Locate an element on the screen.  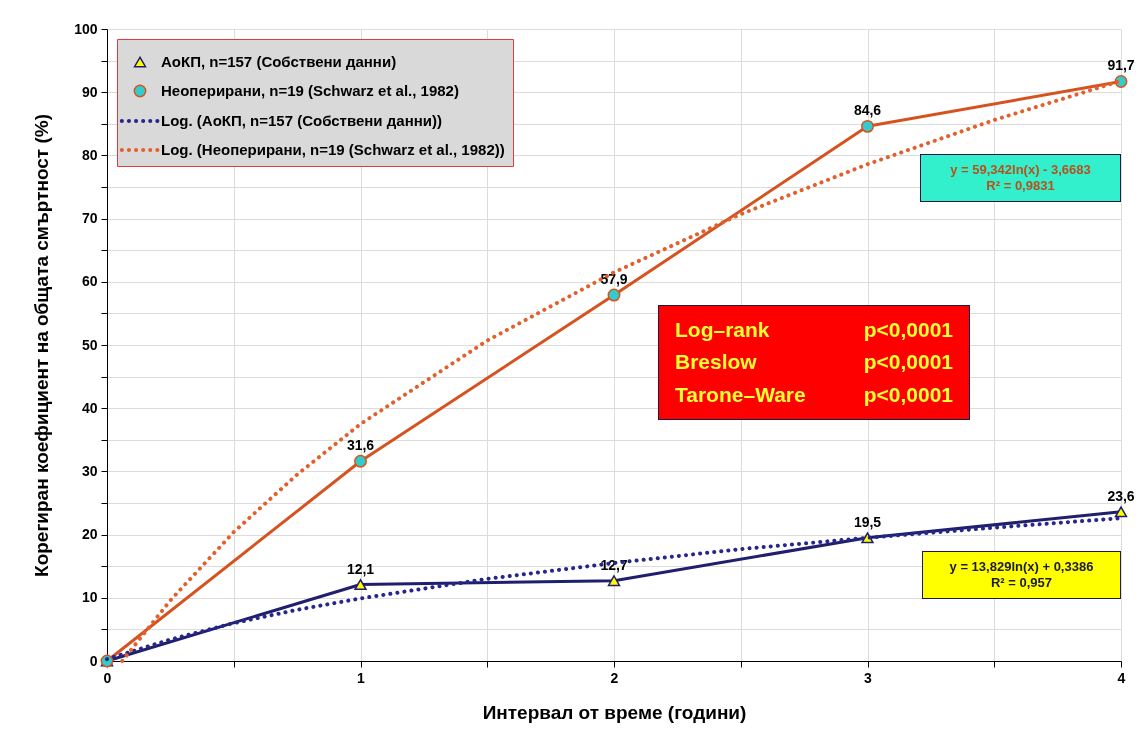
y-tick-label: 60 is located at coordinates (89, 281).